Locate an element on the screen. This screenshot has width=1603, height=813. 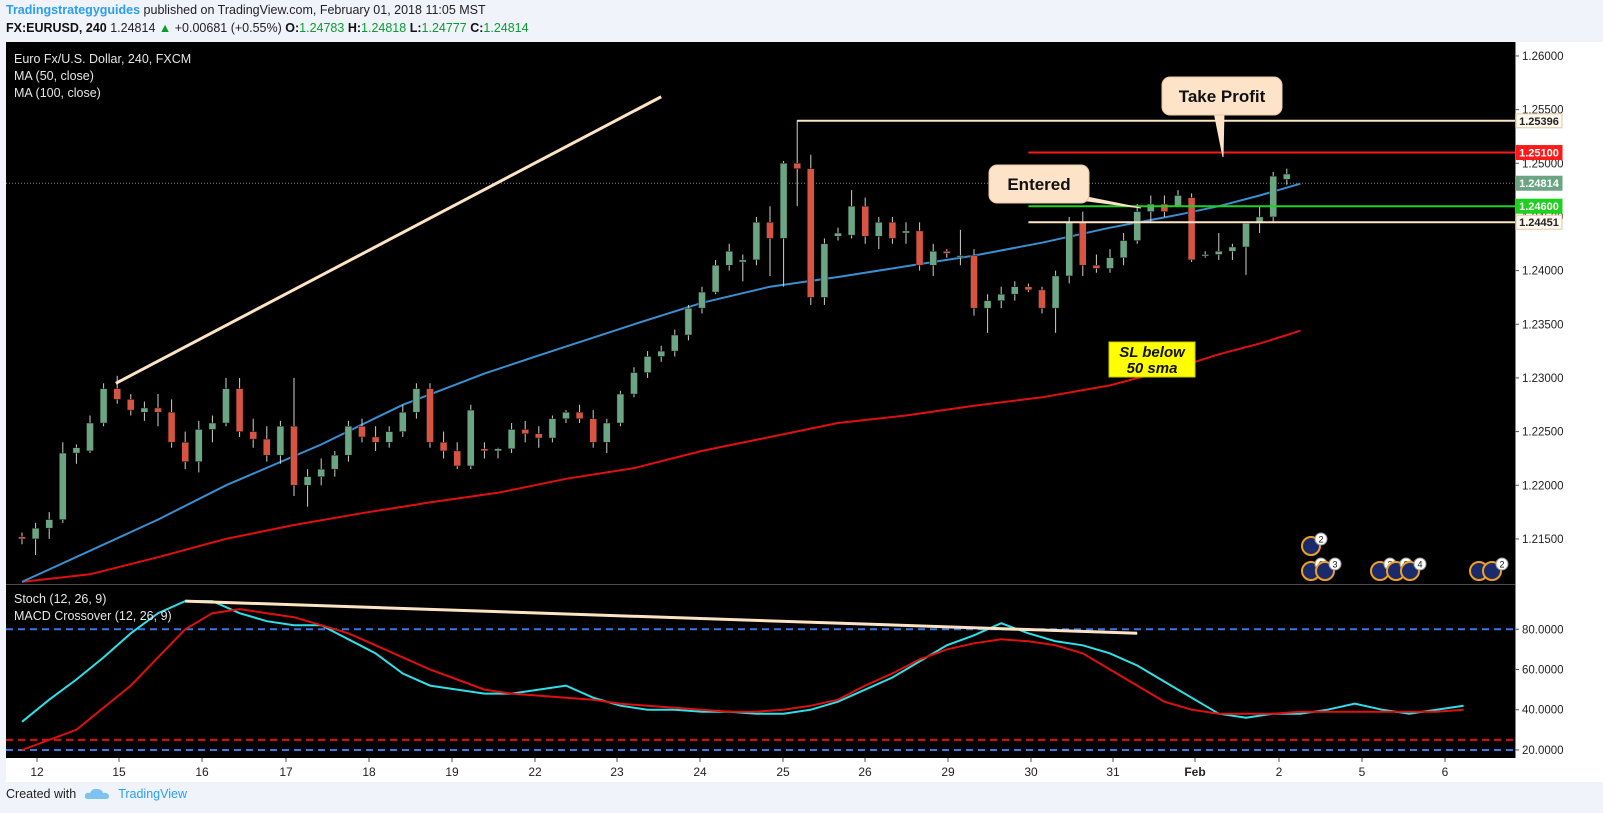
us-flag-event-icon-badge is located at coordinates (1420, 564).